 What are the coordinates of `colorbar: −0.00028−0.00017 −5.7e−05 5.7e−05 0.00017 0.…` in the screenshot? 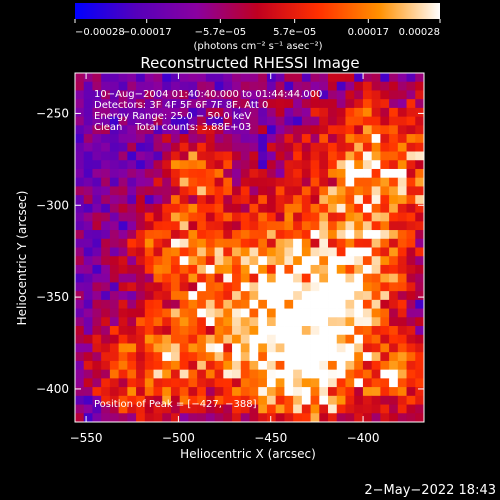 It's located at (257, 27).